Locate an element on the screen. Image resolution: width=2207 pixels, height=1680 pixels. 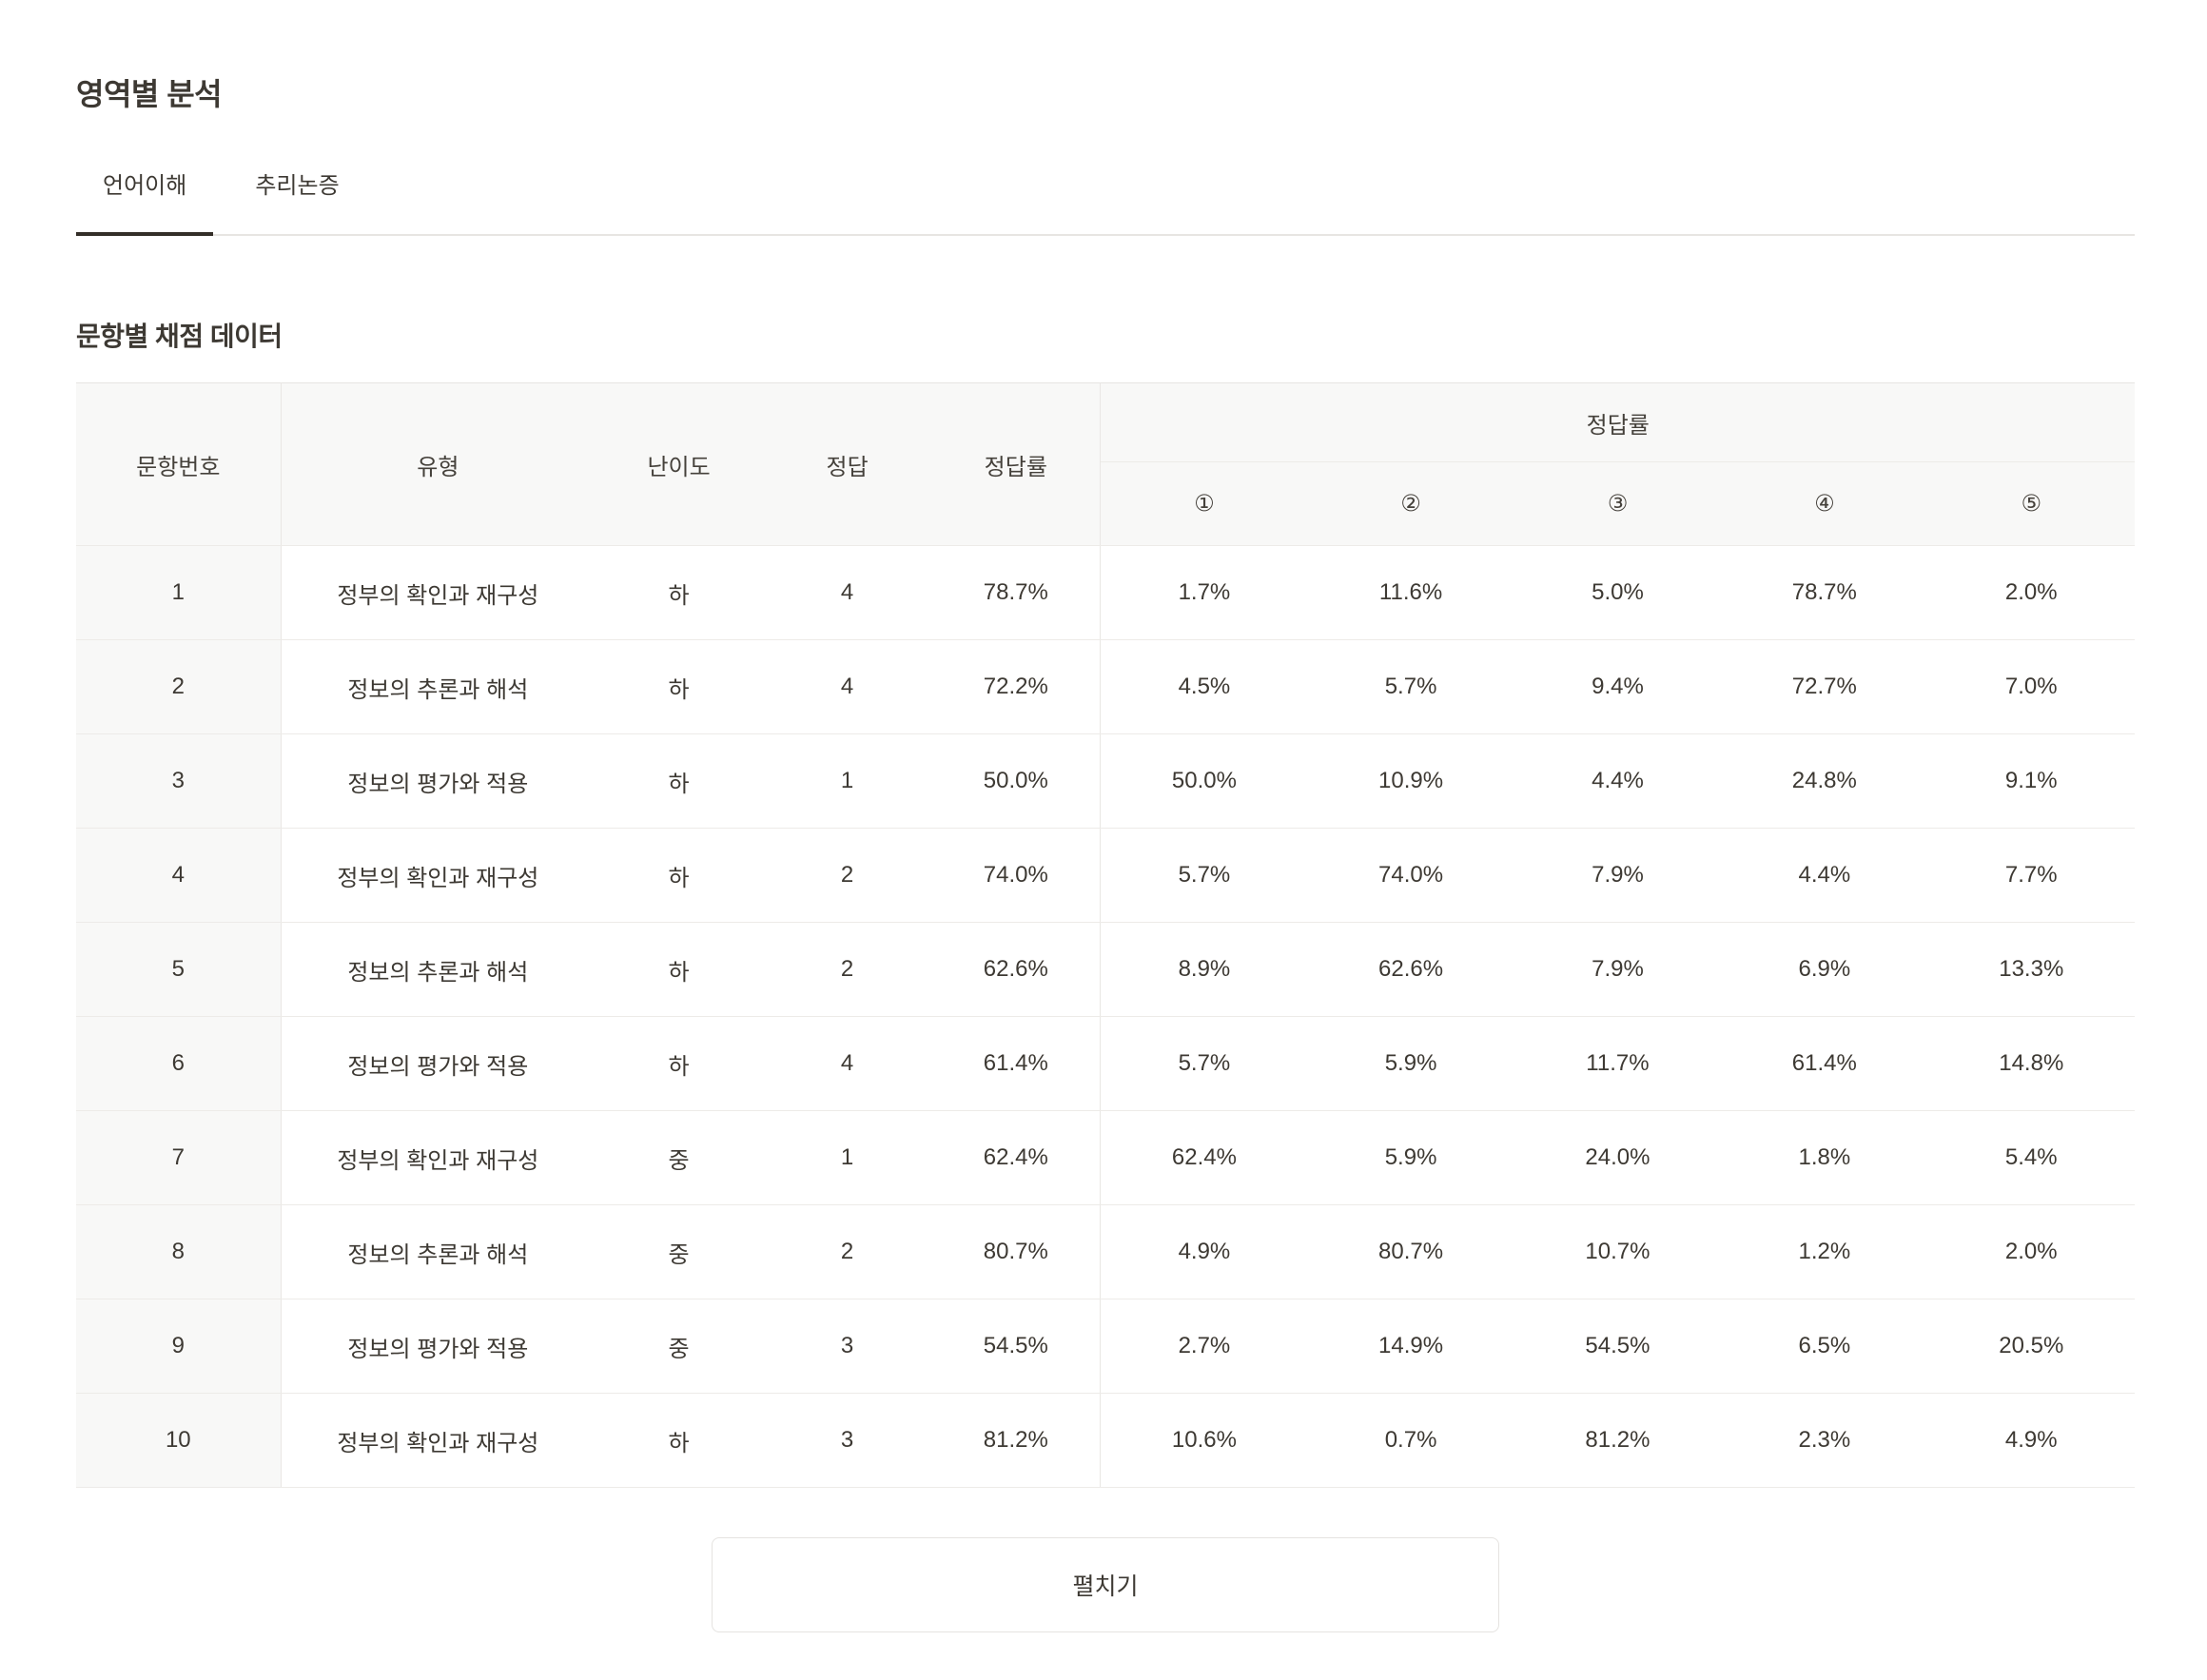
cell-question-no: 1 is located at coordinates (179, 592).